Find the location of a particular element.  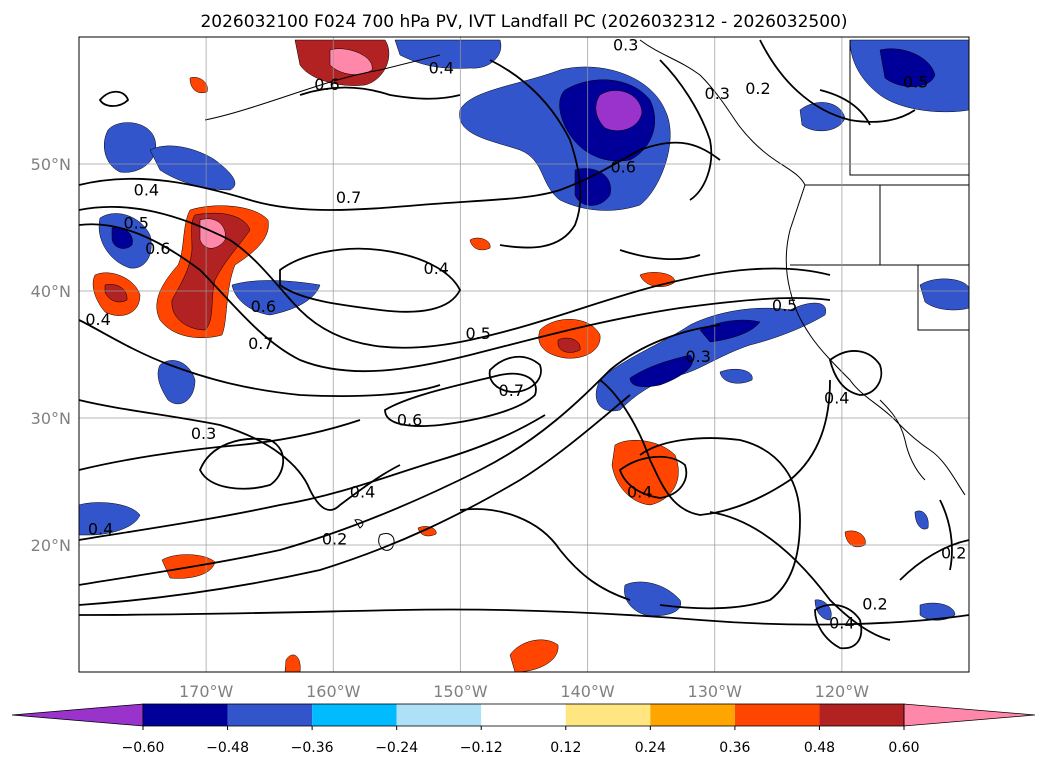

lon-tick-label: 160°W is located at coordinates (333, 691).